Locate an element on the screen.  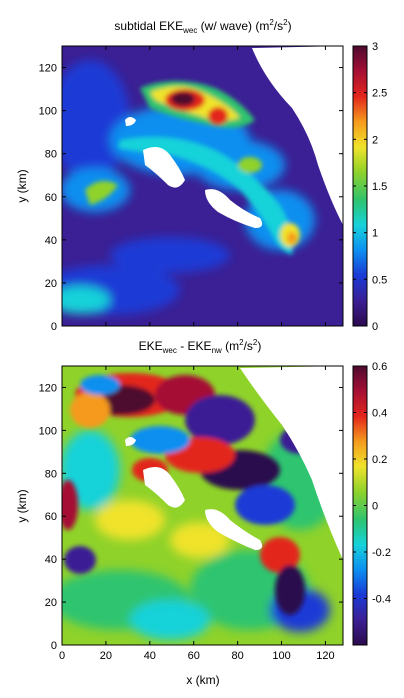
colorbar-tick-label: 0.5 is located at coordinates (379, 280).